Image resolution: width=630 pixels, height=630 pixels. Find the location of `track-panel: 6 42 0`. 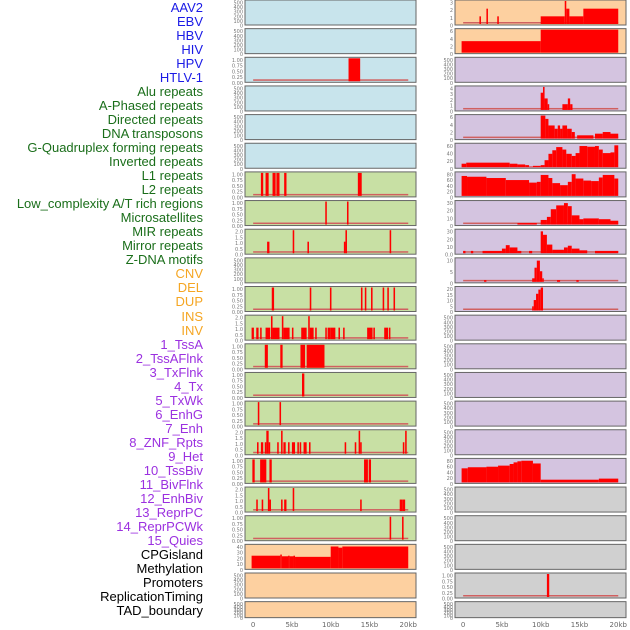

track-panel: 6 42 0 is located at coordinates (538, 43).